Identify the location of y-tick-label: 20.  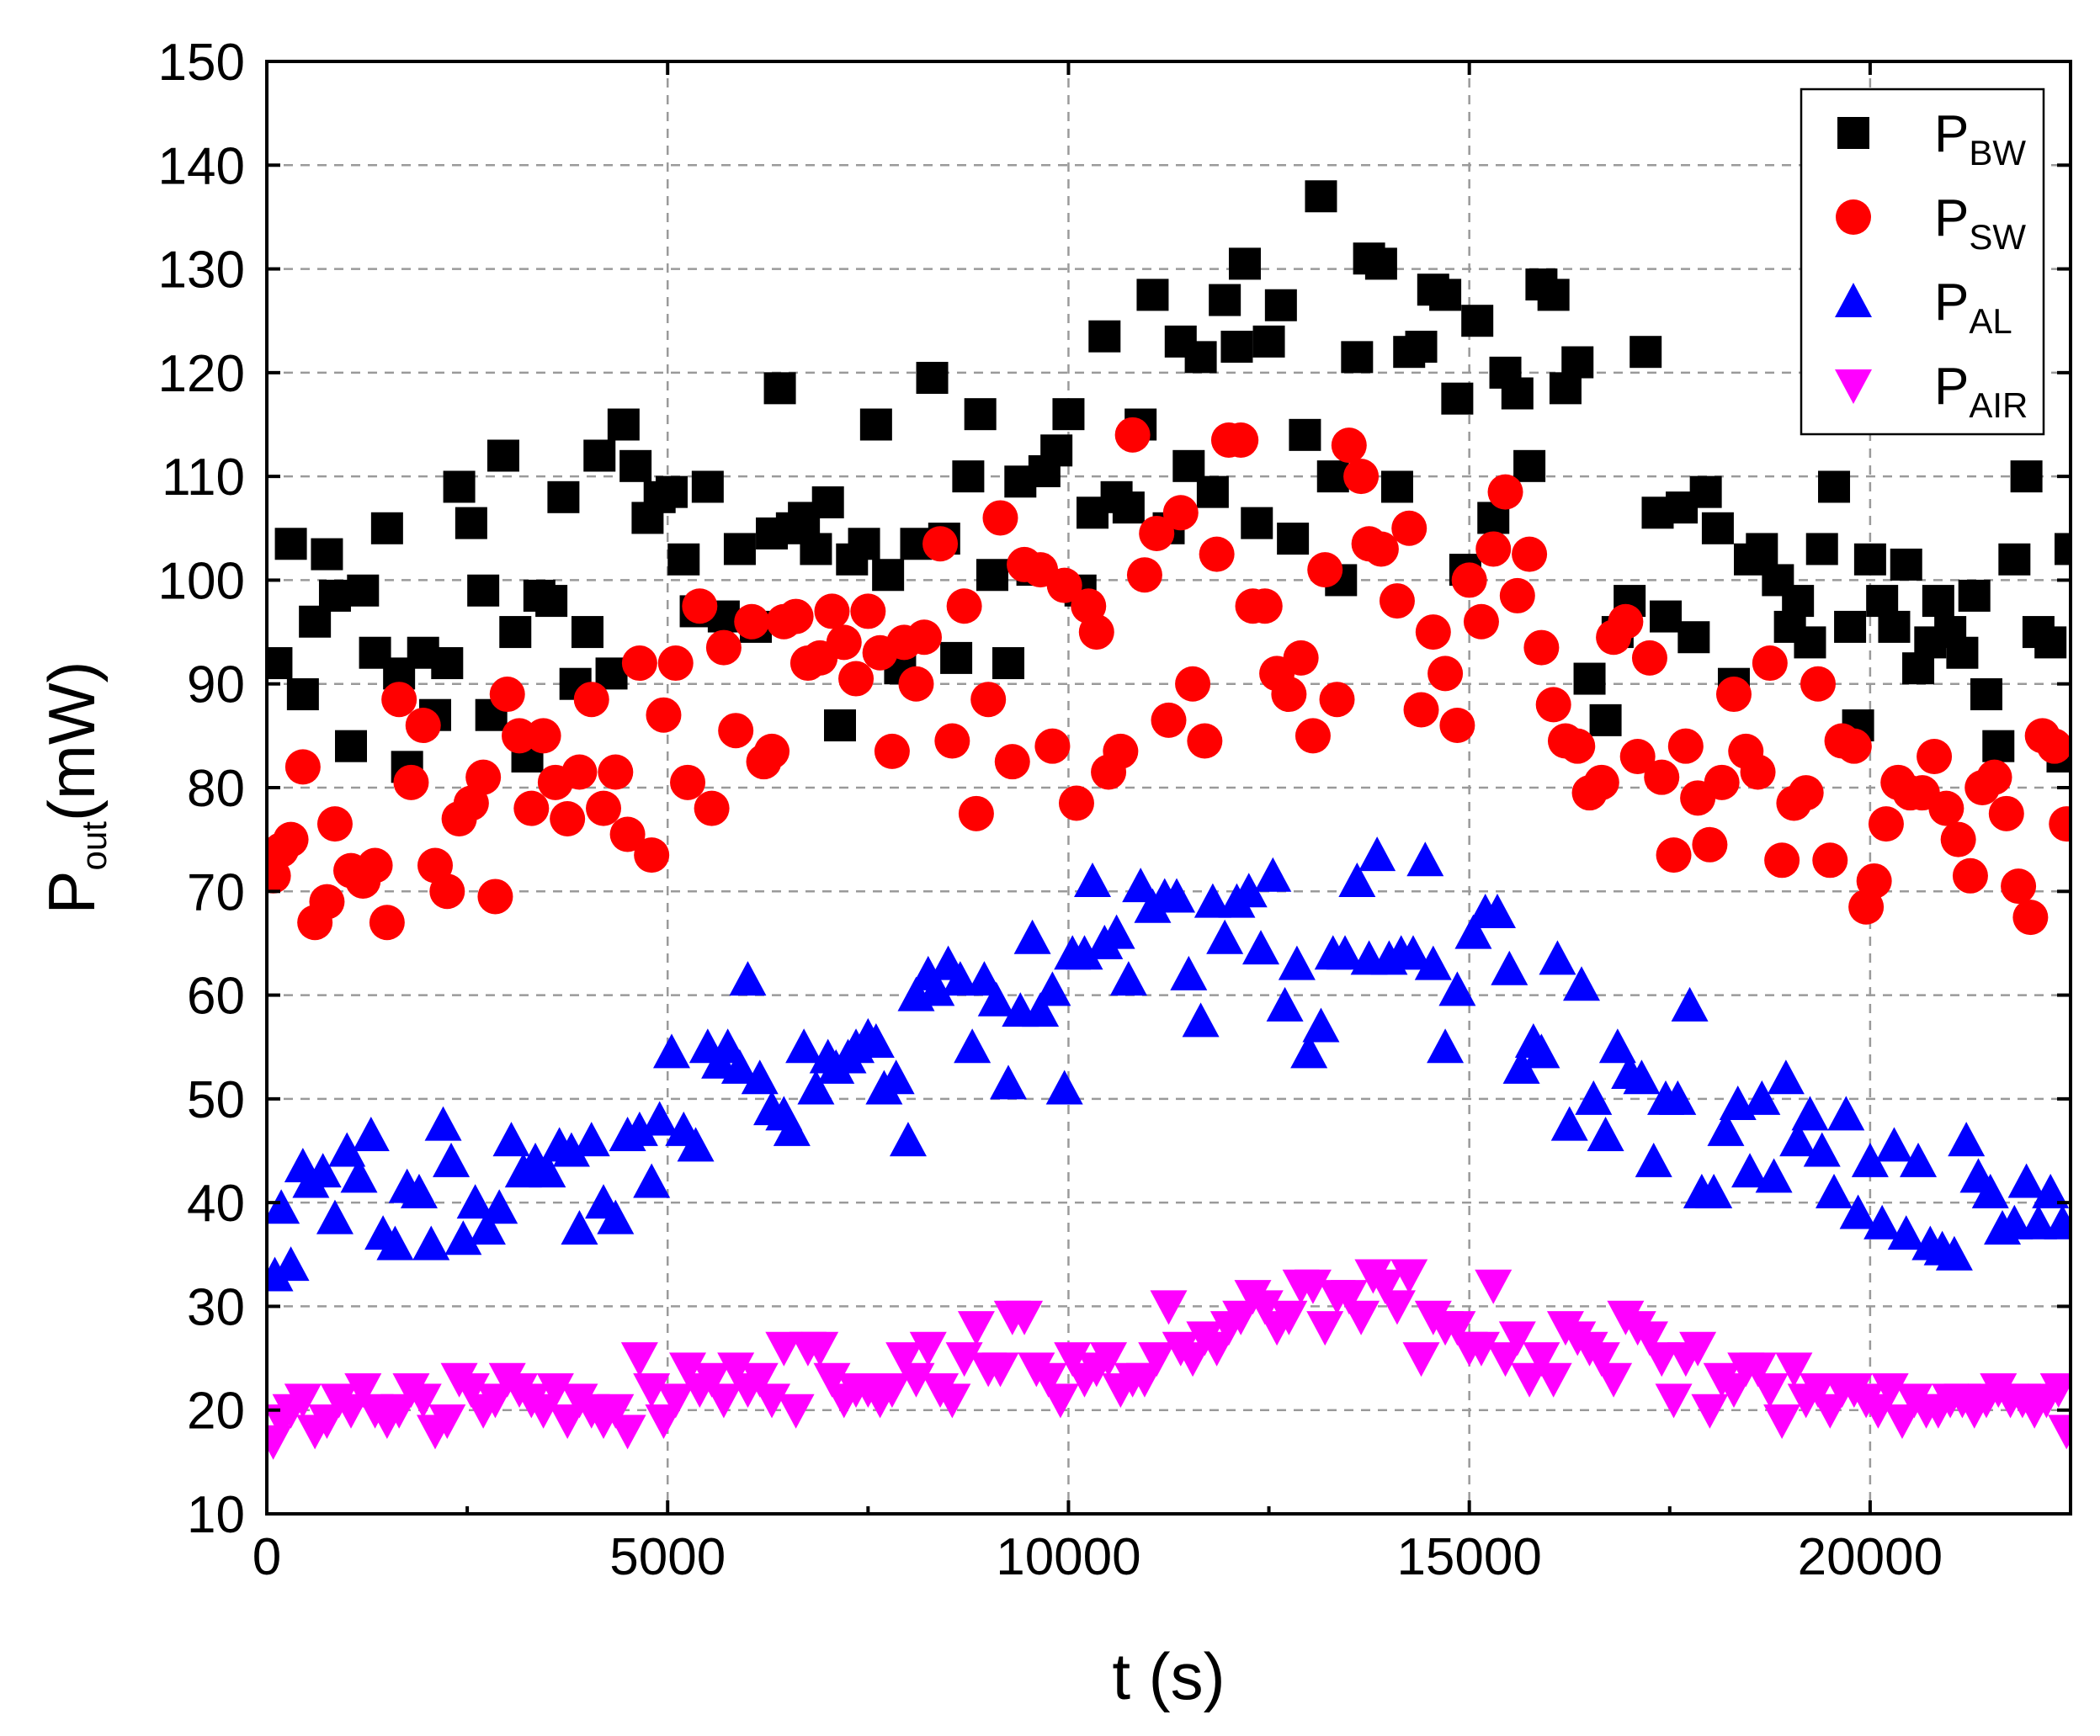
(216, 1412).